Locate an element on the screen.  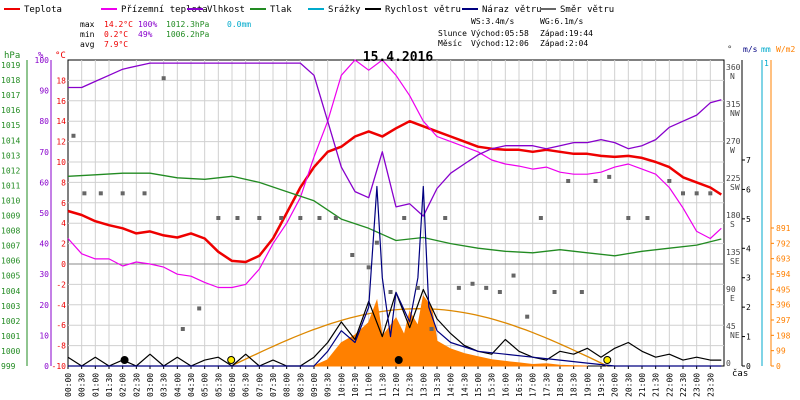
solar-tick-label: 693 is located at coordinates (783, 259).